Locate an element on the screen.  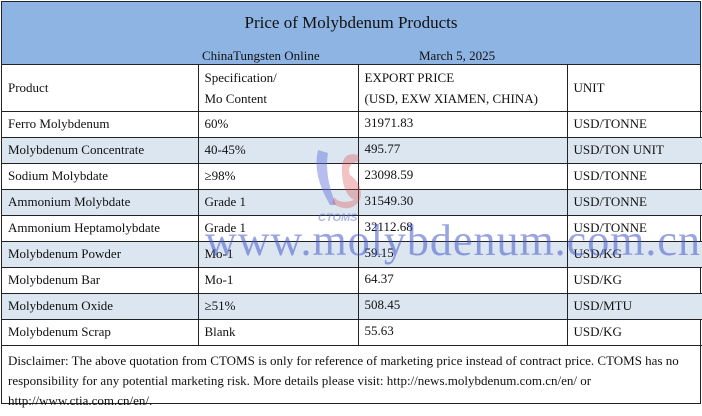
table-row: Molybdenum Oxide ≥51% 508.45 USD/MTU is located at coordinates (352, 306).